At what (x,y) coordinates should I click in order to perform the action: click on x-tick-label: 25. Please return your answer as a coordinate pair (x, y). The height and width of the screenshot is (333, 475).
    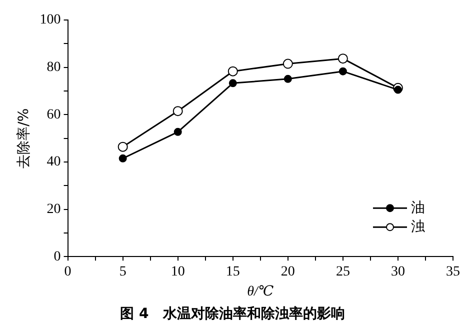
    Looking at the image, I should click on (343, 272).